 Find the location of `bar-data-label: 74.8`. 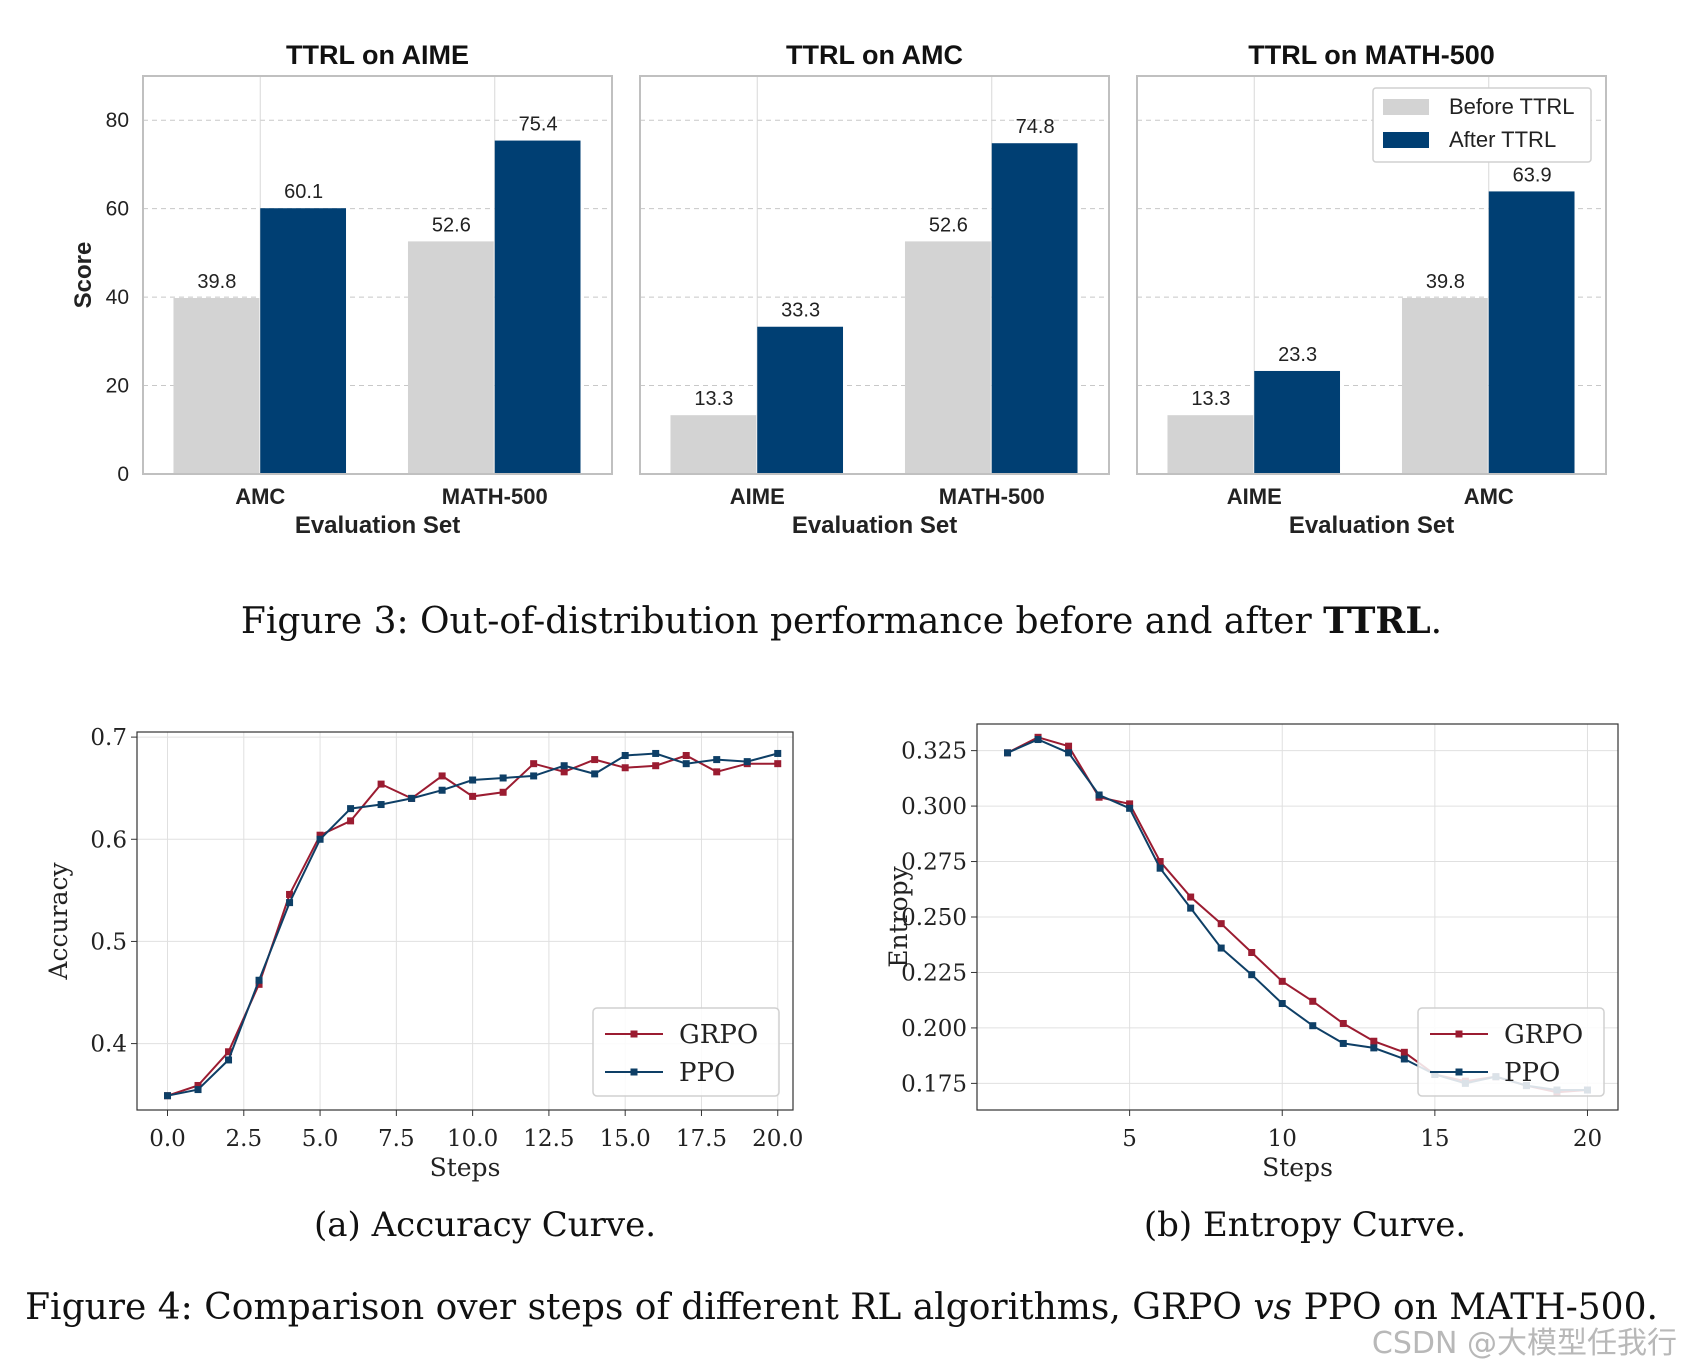

bar-data-label: 74.8 is located at coordinates (1035, 127).